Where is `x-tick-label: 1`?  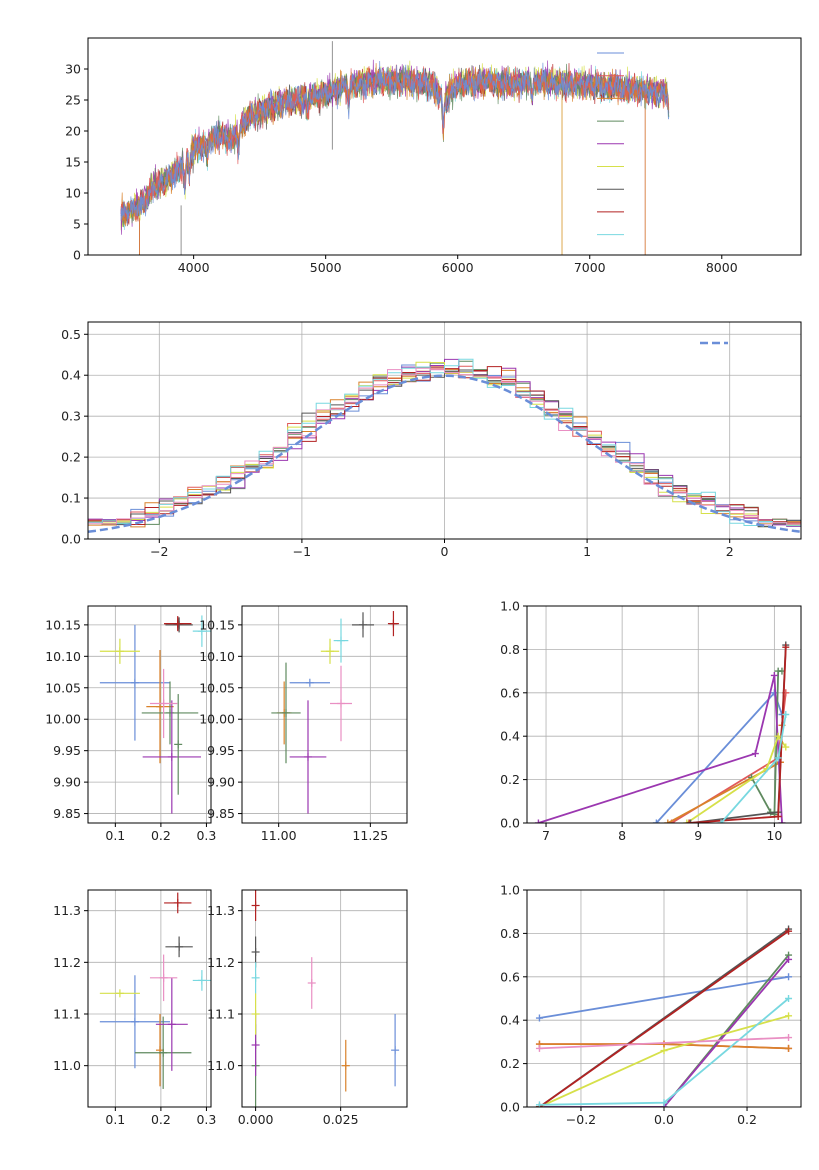 x-tick-label: 1 is located at coordinates (587, 551).